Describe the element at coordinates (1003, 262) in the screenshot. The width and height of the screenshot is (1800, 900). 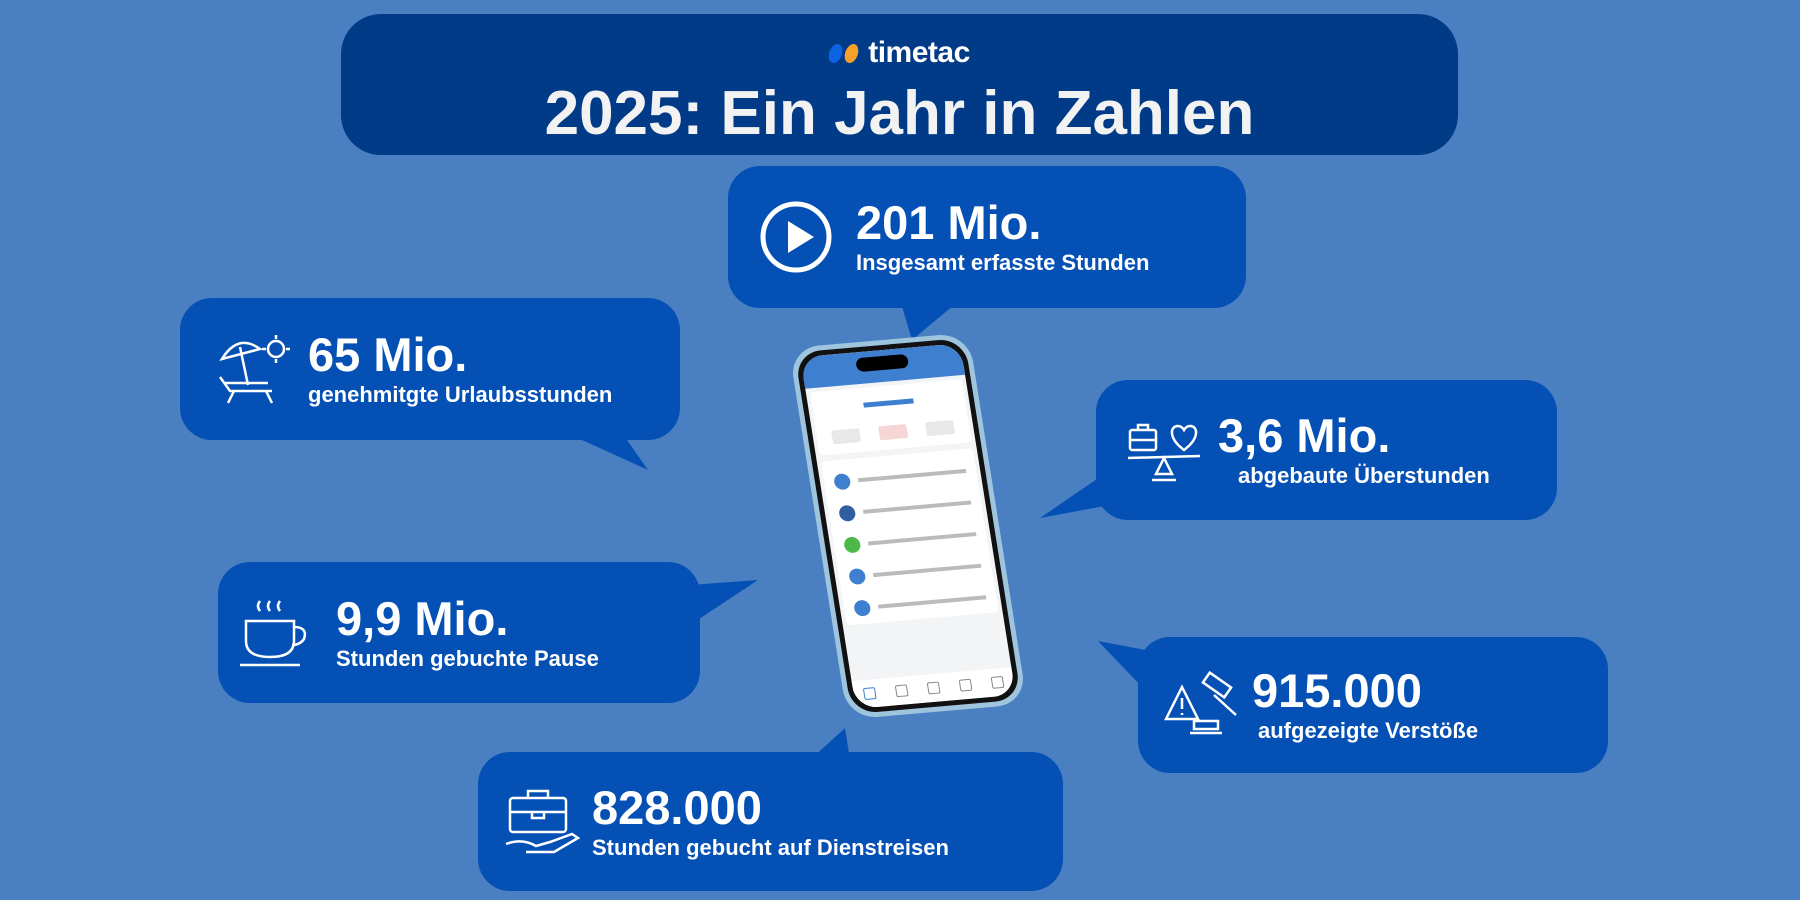
I see `stat-label: Insgesamt erfasste Stunden` at that location.